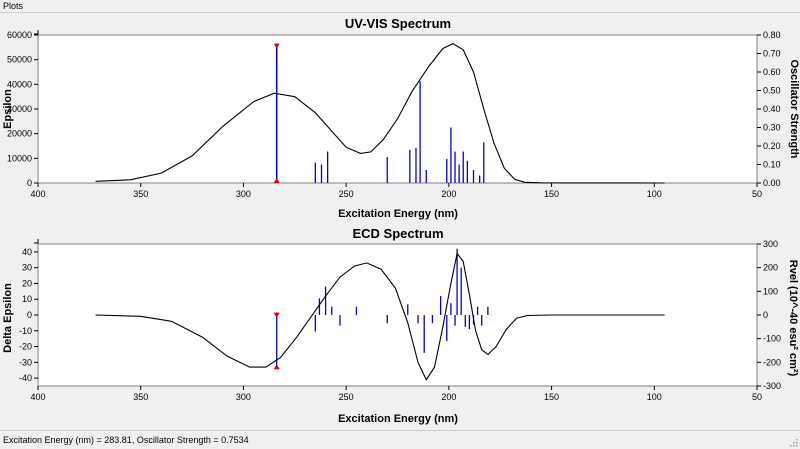  Describe the element at coordinates (772, 362) in the screenshot. I see `ecd-y2-tick-label: -200` at that location.